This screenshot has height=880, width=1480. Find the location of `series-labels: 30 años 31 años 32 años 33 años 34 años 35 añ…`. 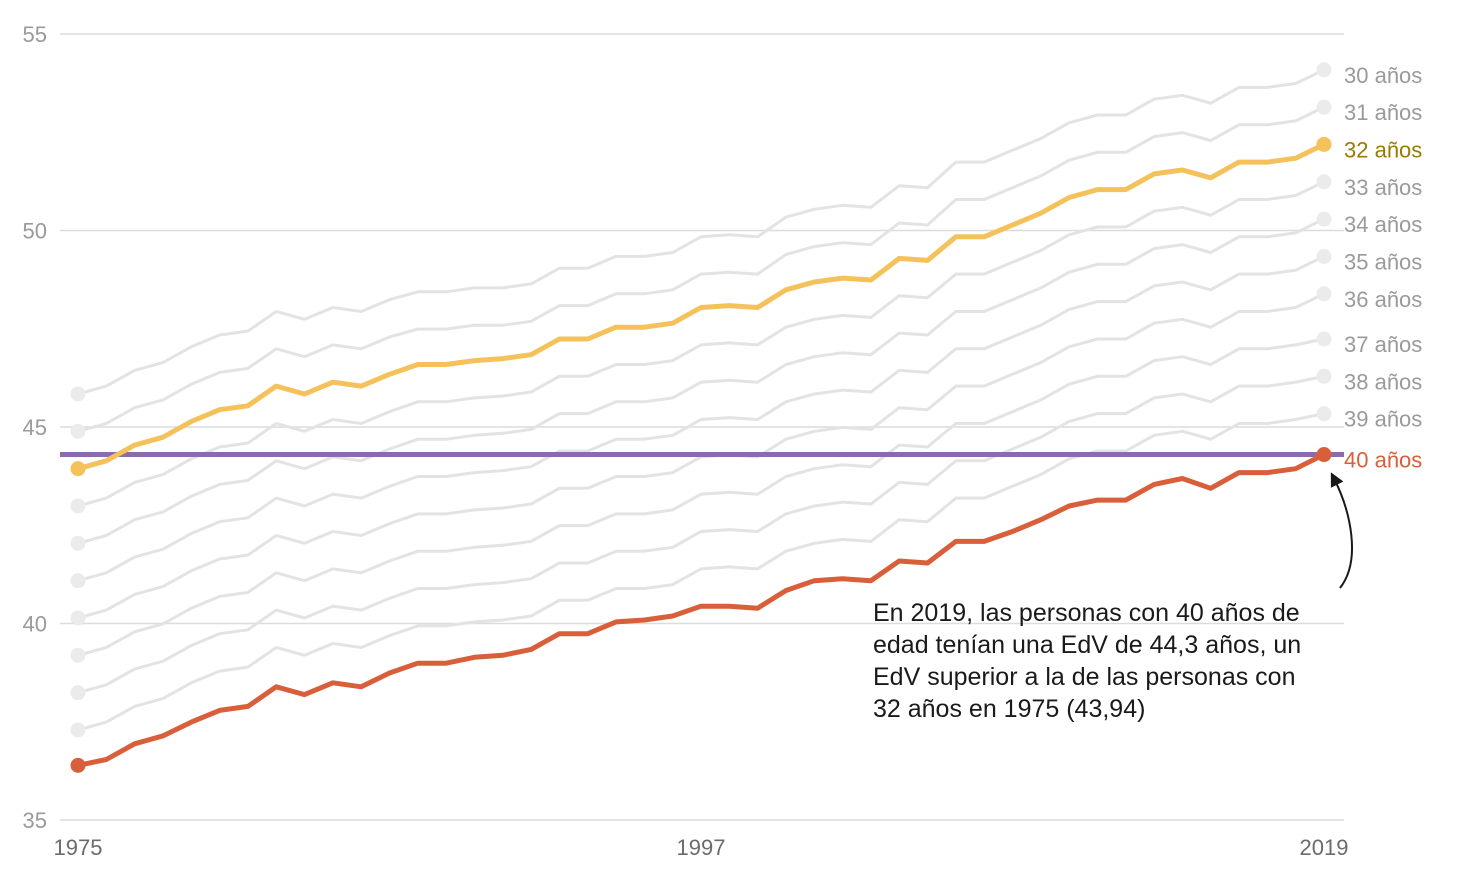

series-labels: 30 años 31 años 32 años 33 años 34 años 35 añ… is located at coordinates (1383, 268).